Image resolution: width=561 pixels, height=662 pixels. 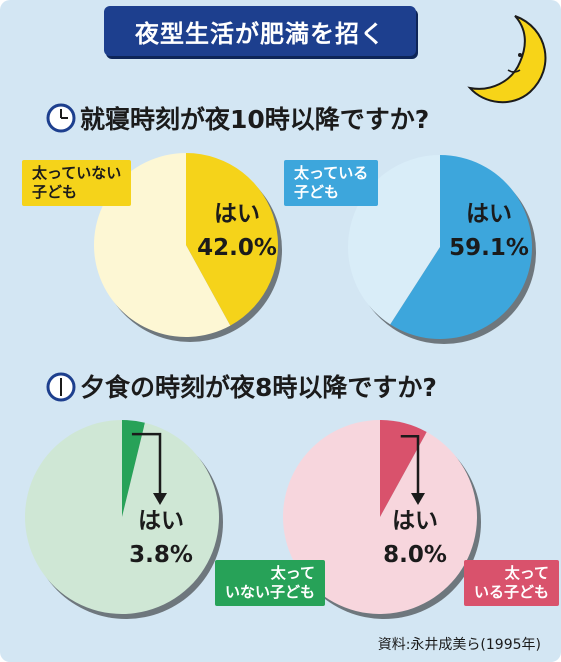 I want to click on group-label-not-obese: 太って いない子ども, so click(x=270, y=583).